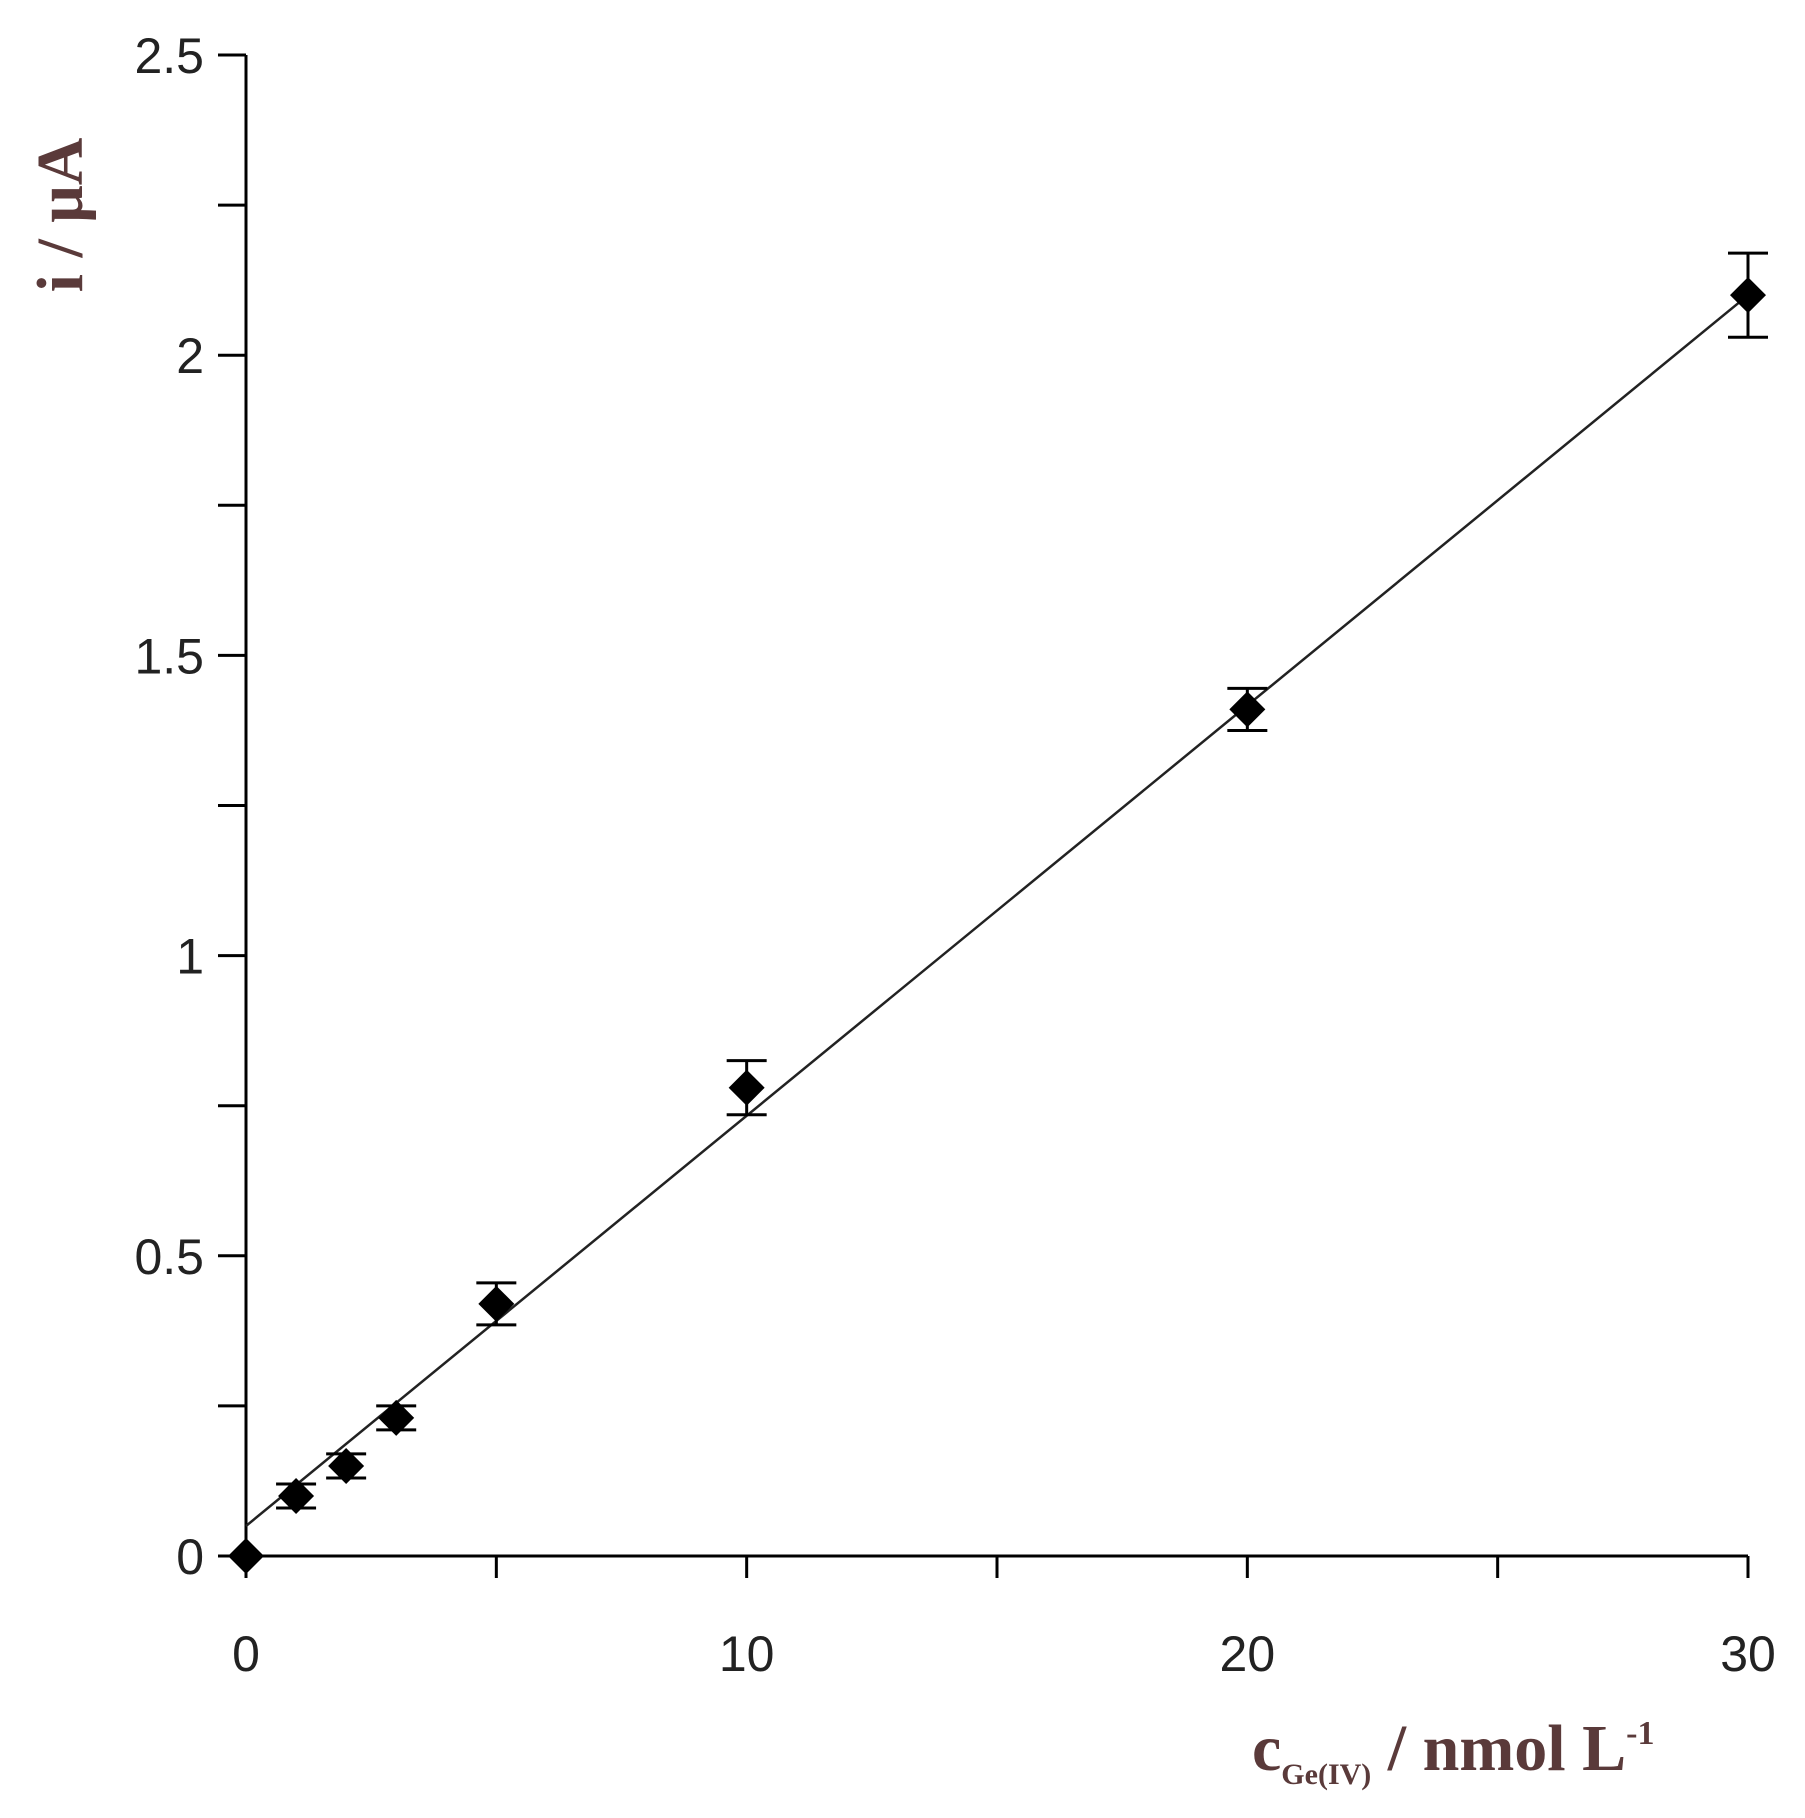 Image resolution: width=1805 pixels, height=1818 pixels. I want to click on x-axis-label-subscript: Ge(IV), so click(1326, 1774).